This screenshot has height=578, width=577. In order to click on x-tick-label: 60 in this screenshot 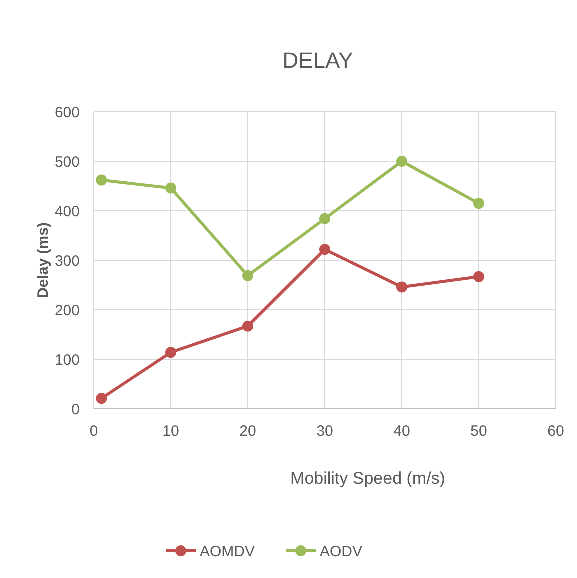, I will do `click(556, 431)`.